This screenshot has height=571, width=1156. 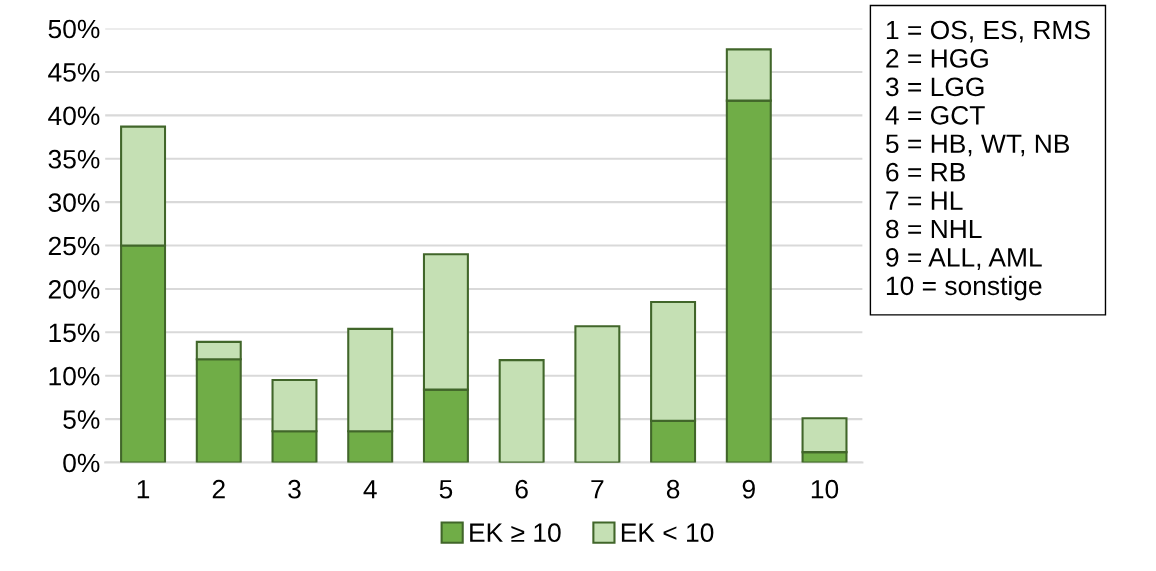 I want to click on text: 8 = NHL, so click(x=934, y=229).